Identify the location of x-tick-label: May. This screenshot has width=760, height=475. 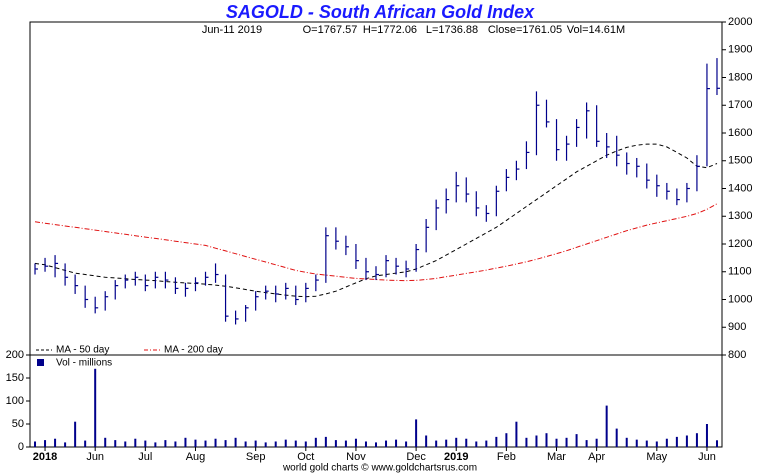
(656, 457).